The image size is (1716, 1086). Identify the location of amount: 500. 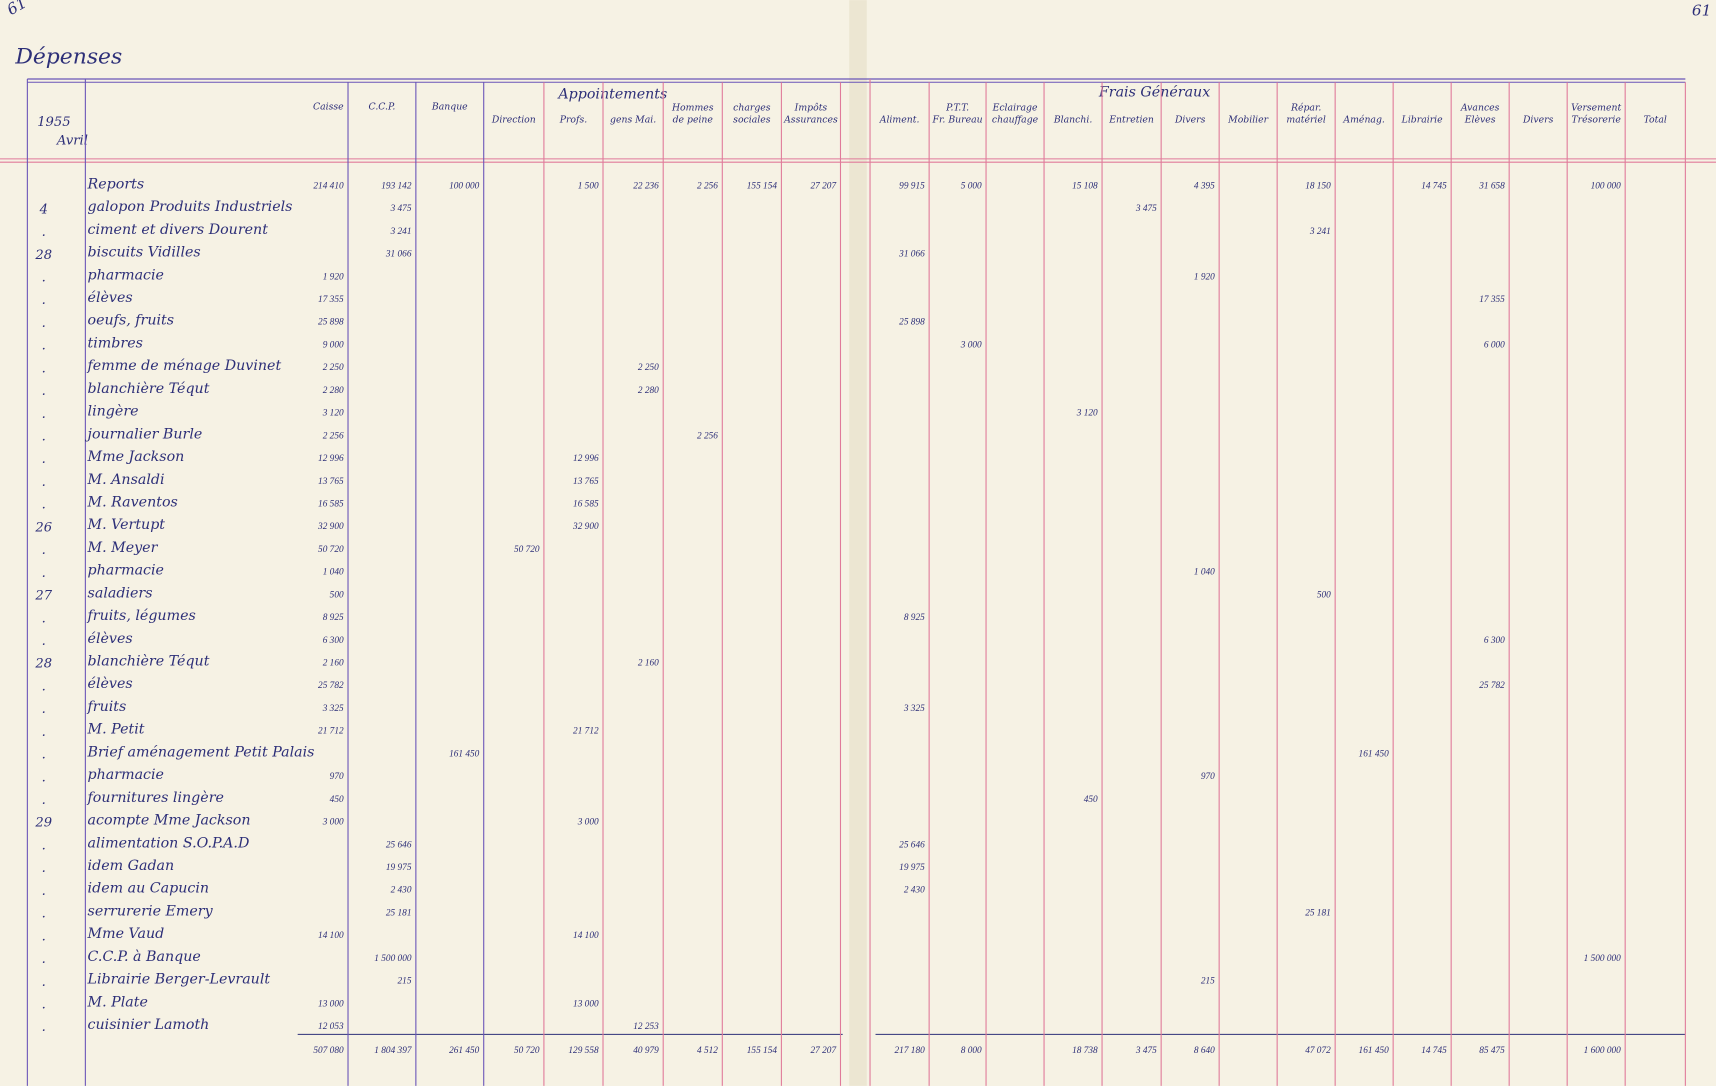
(1324, 595).